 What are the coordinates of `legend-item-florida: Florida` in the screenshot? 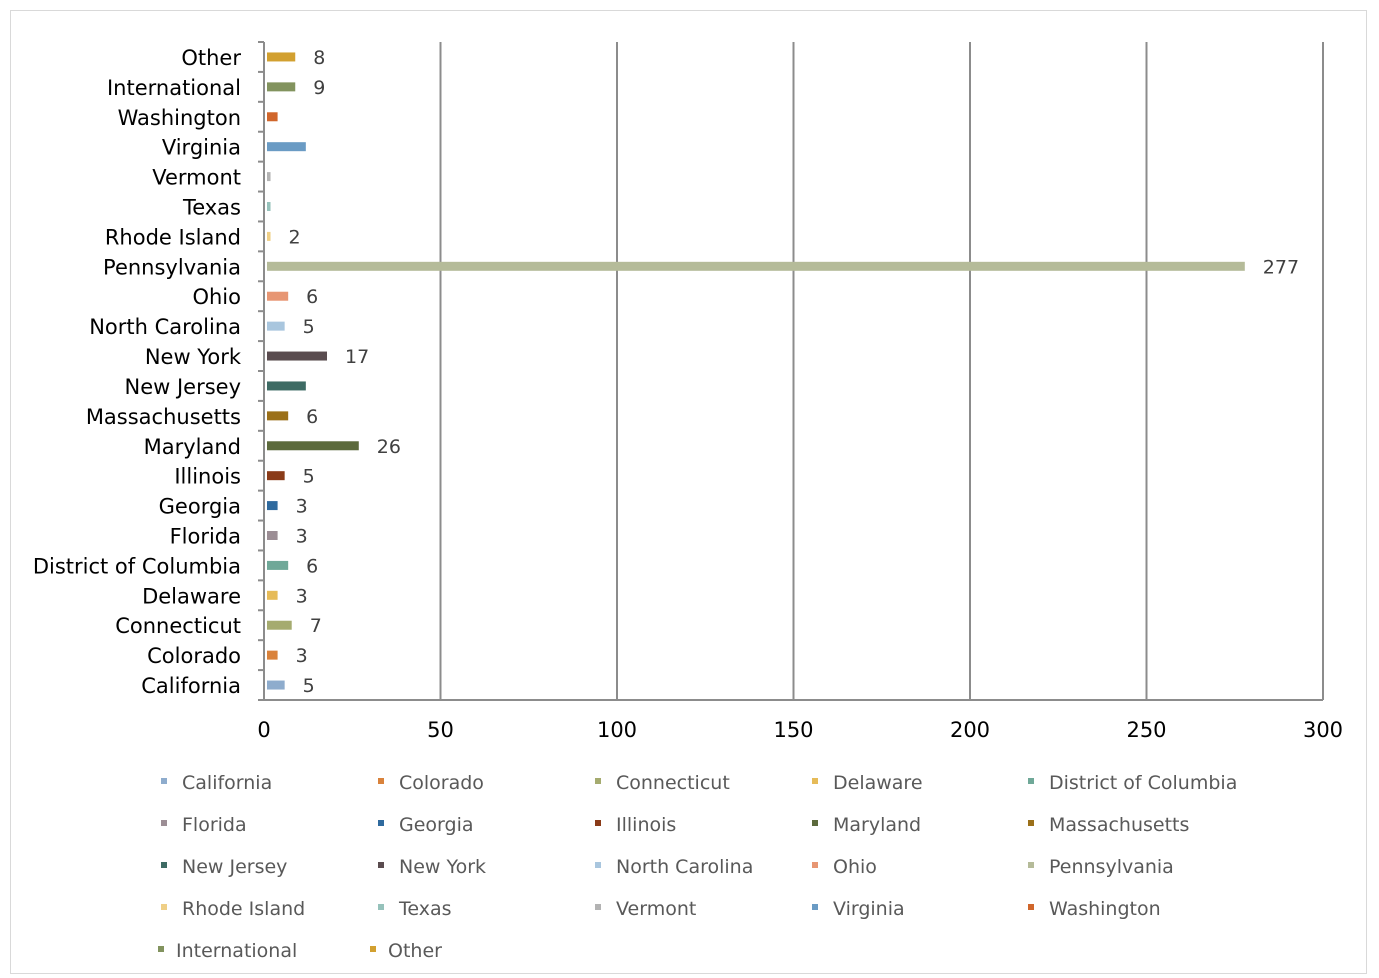 It's located at (204, 825).